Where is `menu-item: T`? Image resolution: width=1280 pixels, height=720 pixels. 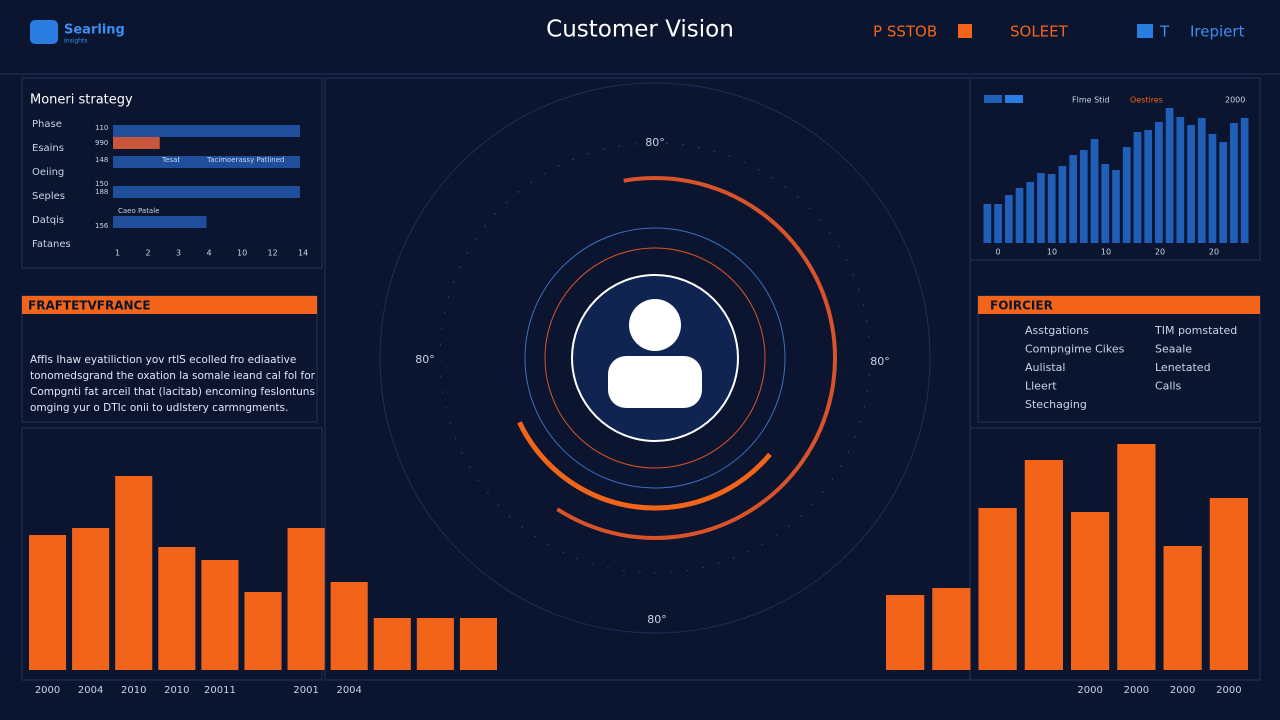
menu-item: T is located at coordinates (1164, 32).